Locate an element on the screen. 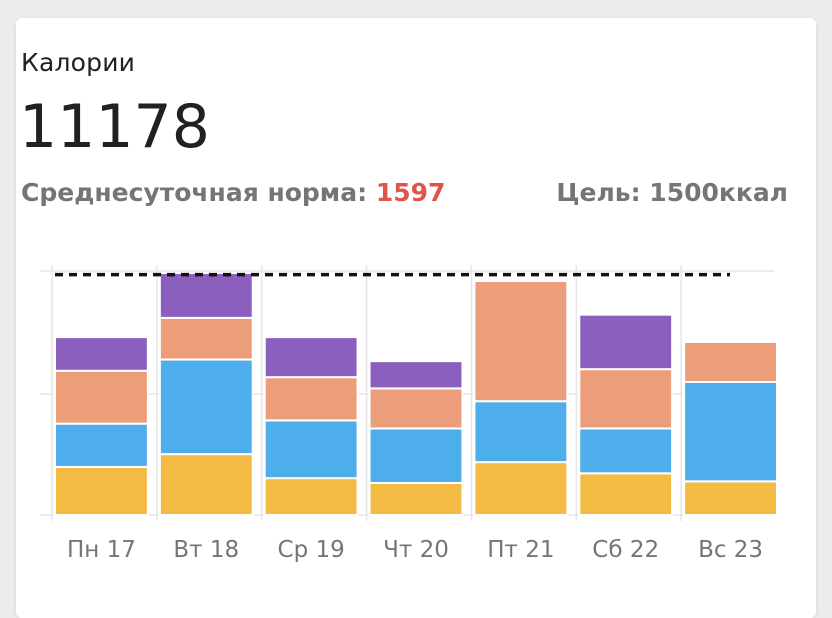 The height and width of the screenshot is (618, 832). x-tick-label: Пн 17 is located at coordinates (101, 550).